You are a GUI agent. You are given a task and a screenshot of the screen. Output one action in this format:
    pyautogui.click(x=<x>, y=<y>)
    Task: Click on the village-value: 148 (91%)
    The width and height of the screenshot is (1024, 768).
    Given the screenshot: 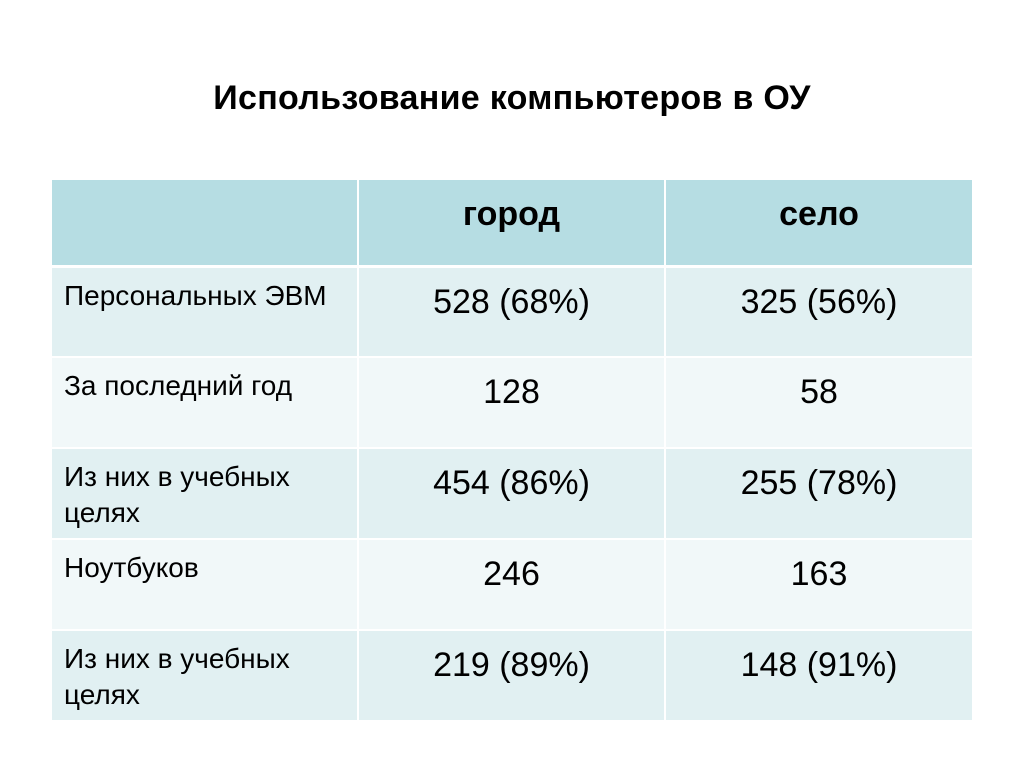 What is the action you would take?
    pyautogui.click(x=818, y=676)
    